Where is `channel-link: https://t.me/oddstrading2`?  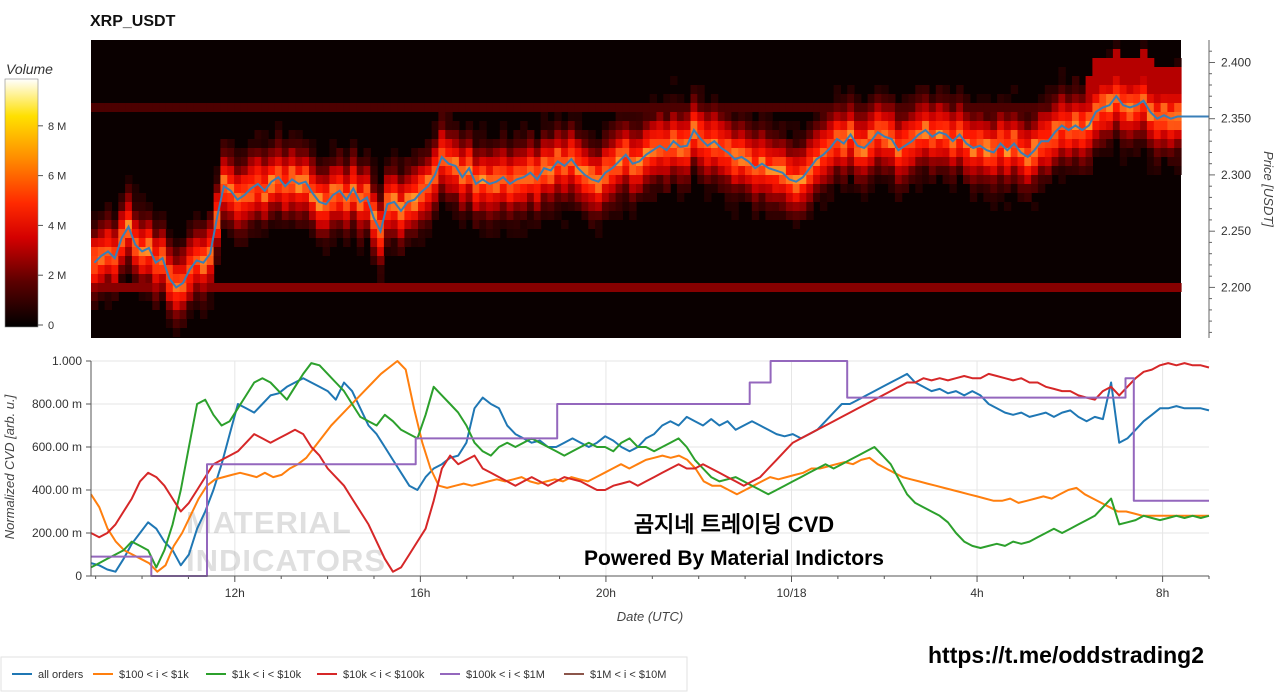 channel-link: https://t.me/oddstrading2 is located at coordinates (1066, 655).